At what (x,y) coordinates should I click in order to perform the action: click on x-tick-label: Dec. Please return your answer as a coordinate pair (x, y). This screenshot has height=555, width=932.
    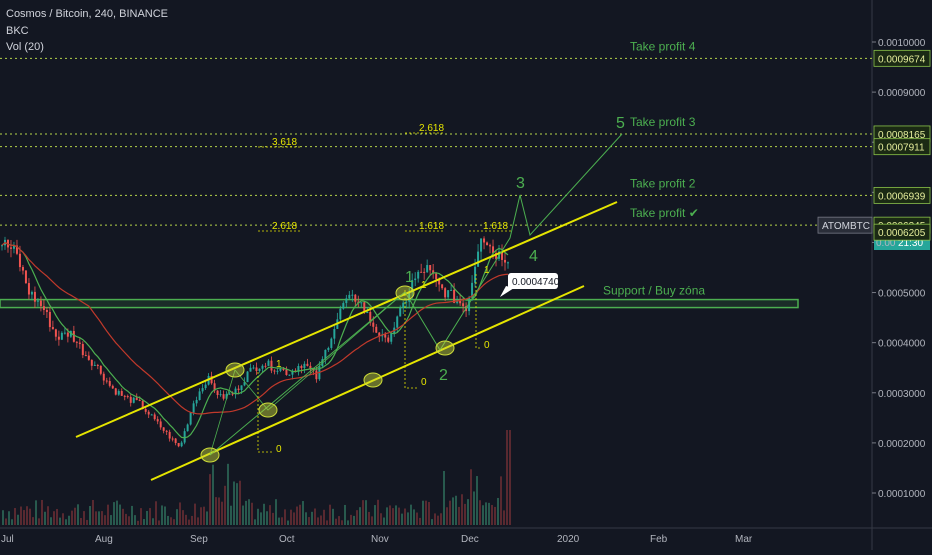
    Looking at the image, I should click on (470, 539).